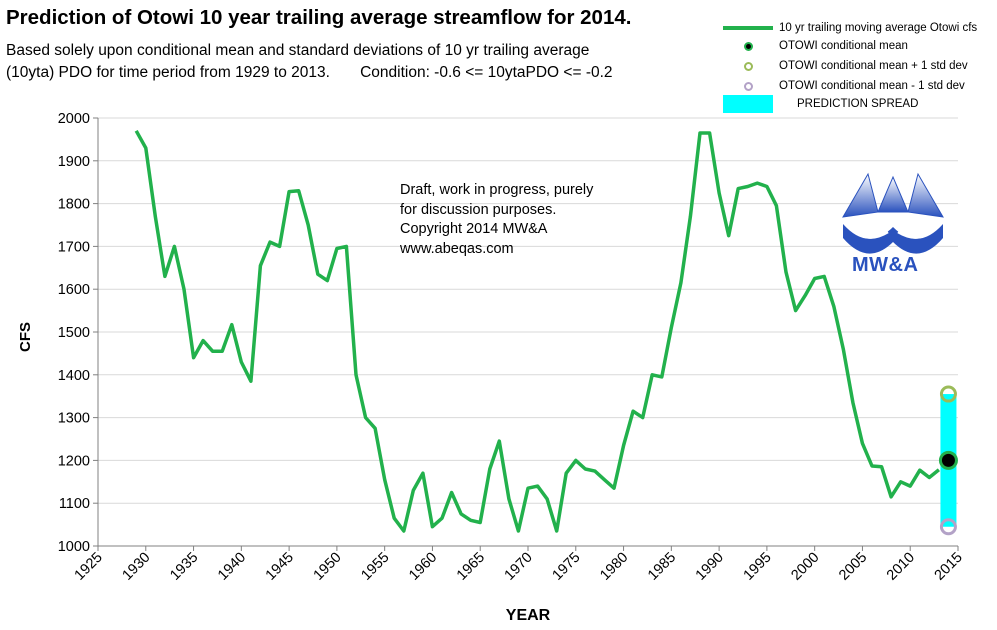  Describe the element at coordinates (949, 567) in the screenshot. I see `x-tick-label: 2015` at that location.